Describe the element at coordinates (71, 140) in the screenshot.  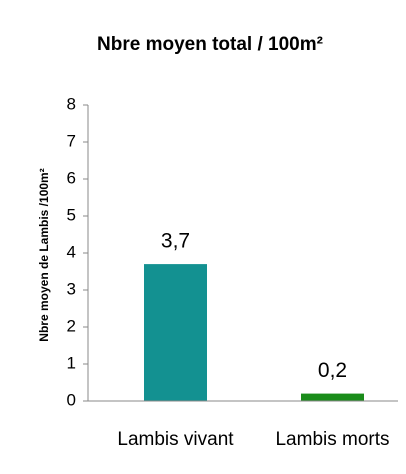
I see `y-tick-label: 7` at that location.